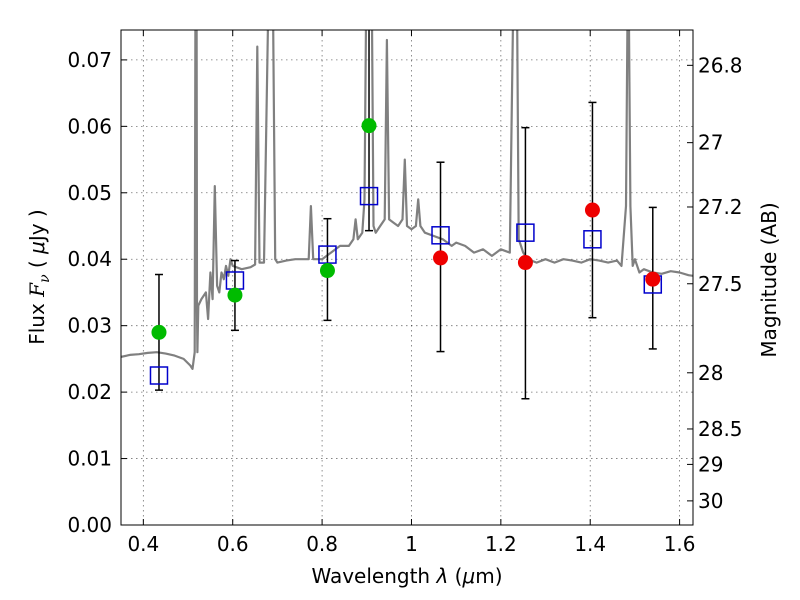 The image size is (800, 600). I want to click on y-tick-label: 0.01, so click(89, 459).